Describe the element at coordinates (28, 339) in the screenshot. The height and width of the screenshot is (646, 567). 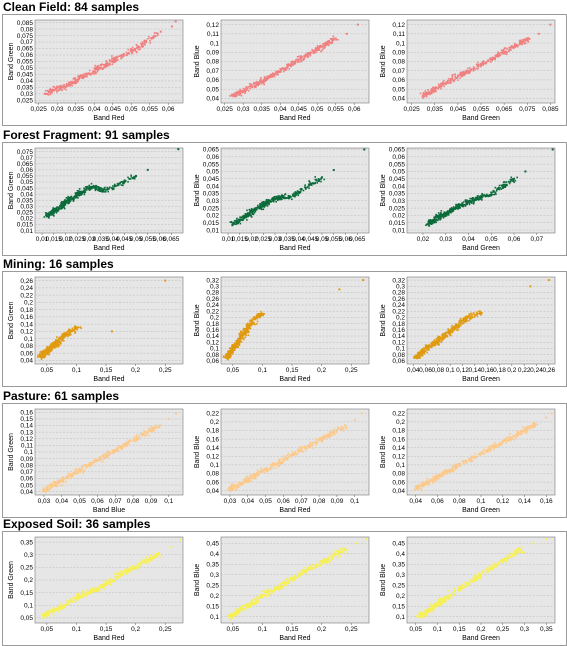
I see `y-tick-label: 0,1` at that location.